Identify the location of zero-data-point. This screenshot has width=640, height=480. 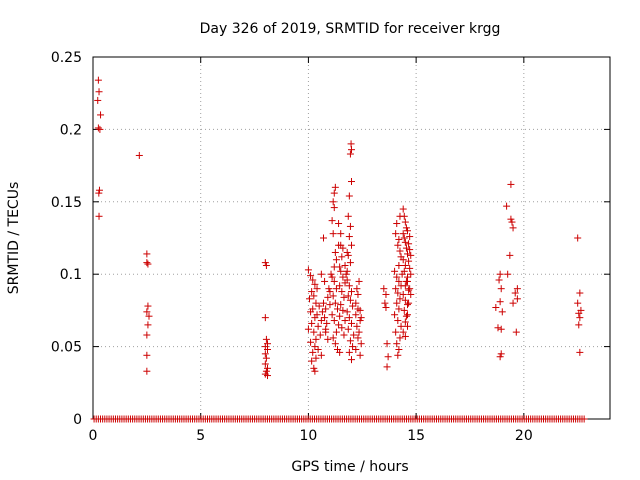
(584, 419).